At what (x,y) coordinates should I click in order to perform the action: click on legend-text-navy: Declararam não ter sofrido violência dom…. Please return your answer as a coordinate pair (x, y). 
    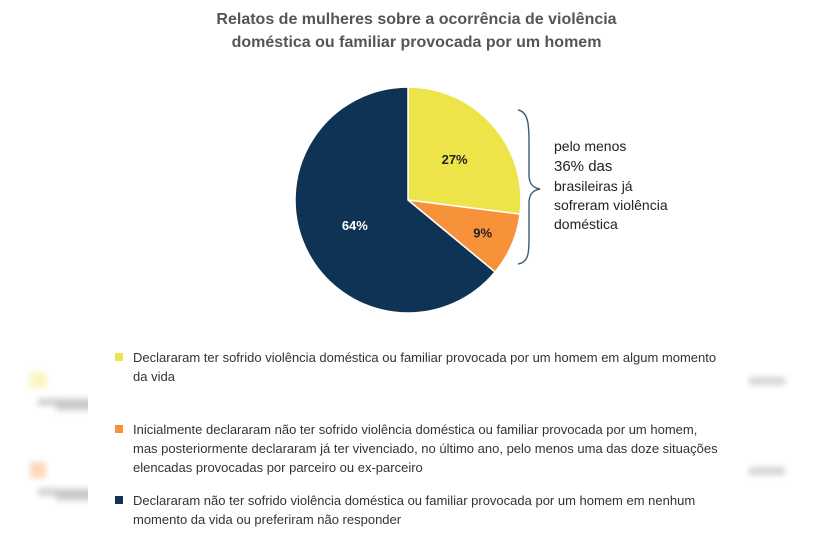
    Looking at the image, I should click on (414, 510).